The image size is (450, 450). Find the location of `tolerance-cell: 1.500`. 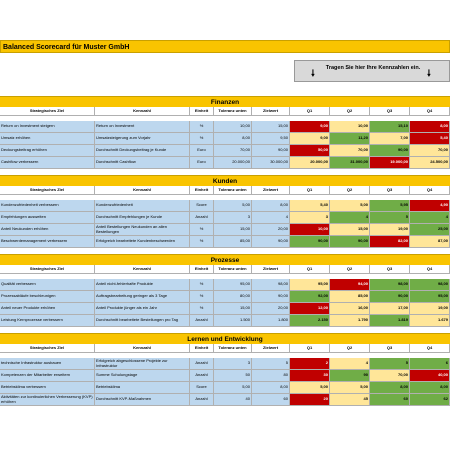

tolerance-cell: 1.500 is located at coordinates (233, 321).